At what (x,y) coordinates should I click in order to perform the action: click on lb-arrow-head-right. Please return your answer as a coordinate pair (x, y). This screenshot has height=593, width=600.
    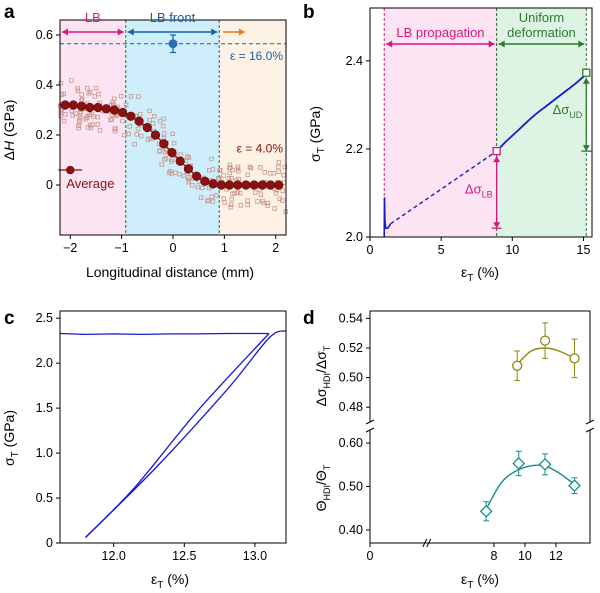
    Looking at the image, I should click on (120, 32).